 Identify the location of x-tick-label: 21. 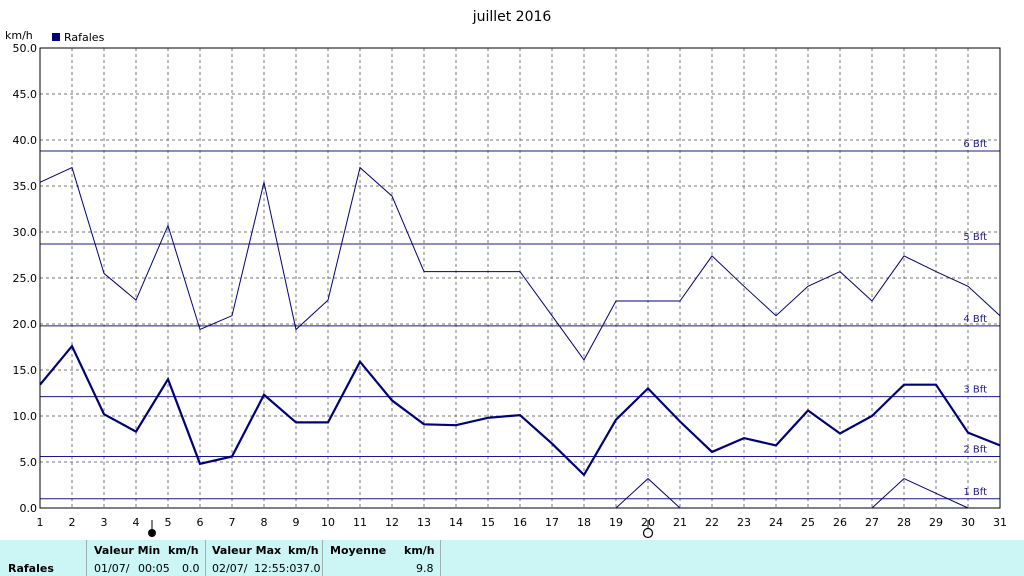
(680, 522).